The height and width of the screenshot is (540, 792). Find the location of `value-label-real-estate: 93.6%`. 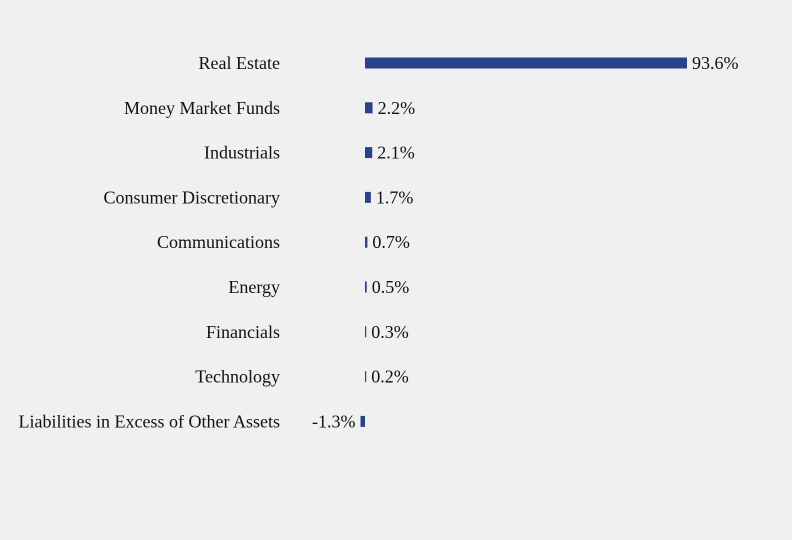

value-label-real-estate: 93.6% is located at coordinates (715, 63).